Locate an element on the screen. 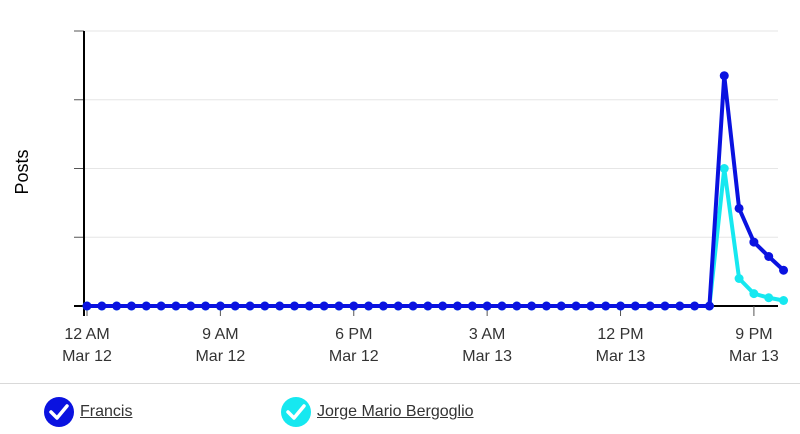 Image resolution: width=800 pixels, height=434 pixels. legend-item-francis: Francis is located at coordinates (88, 412).